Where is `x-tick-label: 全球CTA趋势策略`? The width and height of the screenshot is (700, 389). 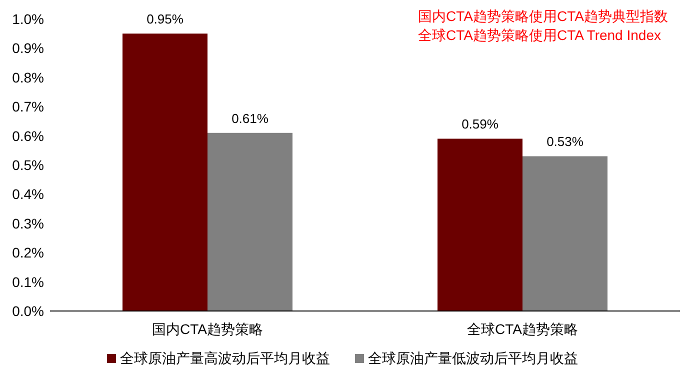 x-tick-label: 全球CTA趋势策略 is located at coordinates (522, 329).